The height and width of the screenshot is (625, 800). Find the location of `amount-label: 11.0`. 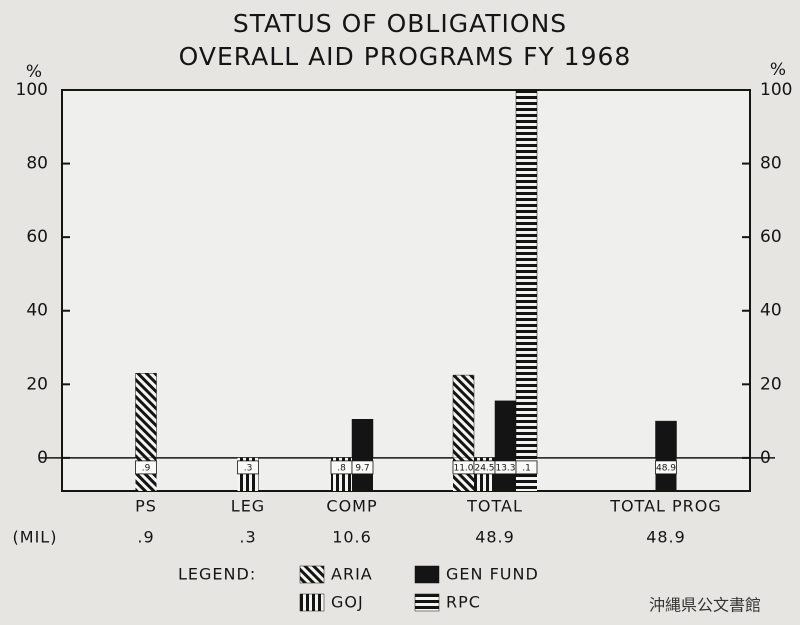

amount-label: 11.0 is located at coordinates (463, 468).